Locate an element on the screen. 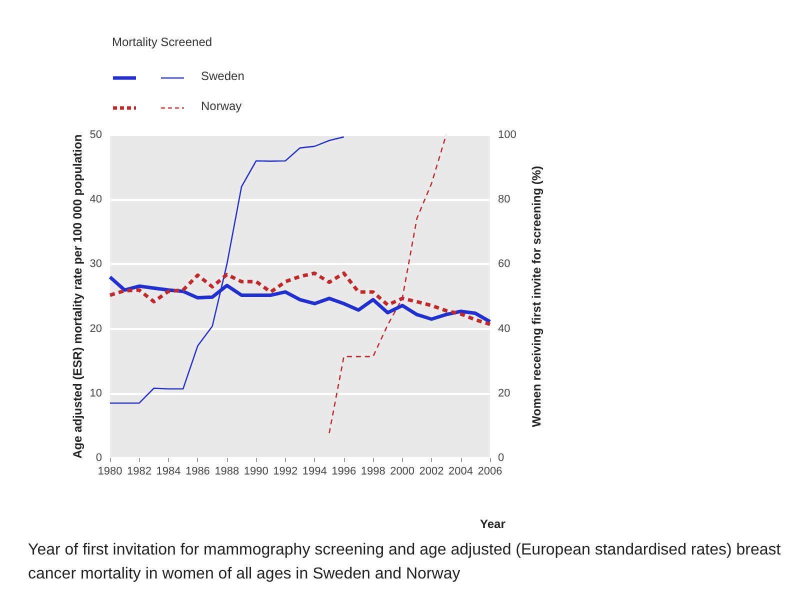 This screenshot has height=614, width=805. text: Year of first invitation for mammography screening and age adjusted (European standardised rates) breast cancer mortality in women of all ages in Sweden and Norway is located at coordinates (407, 562).